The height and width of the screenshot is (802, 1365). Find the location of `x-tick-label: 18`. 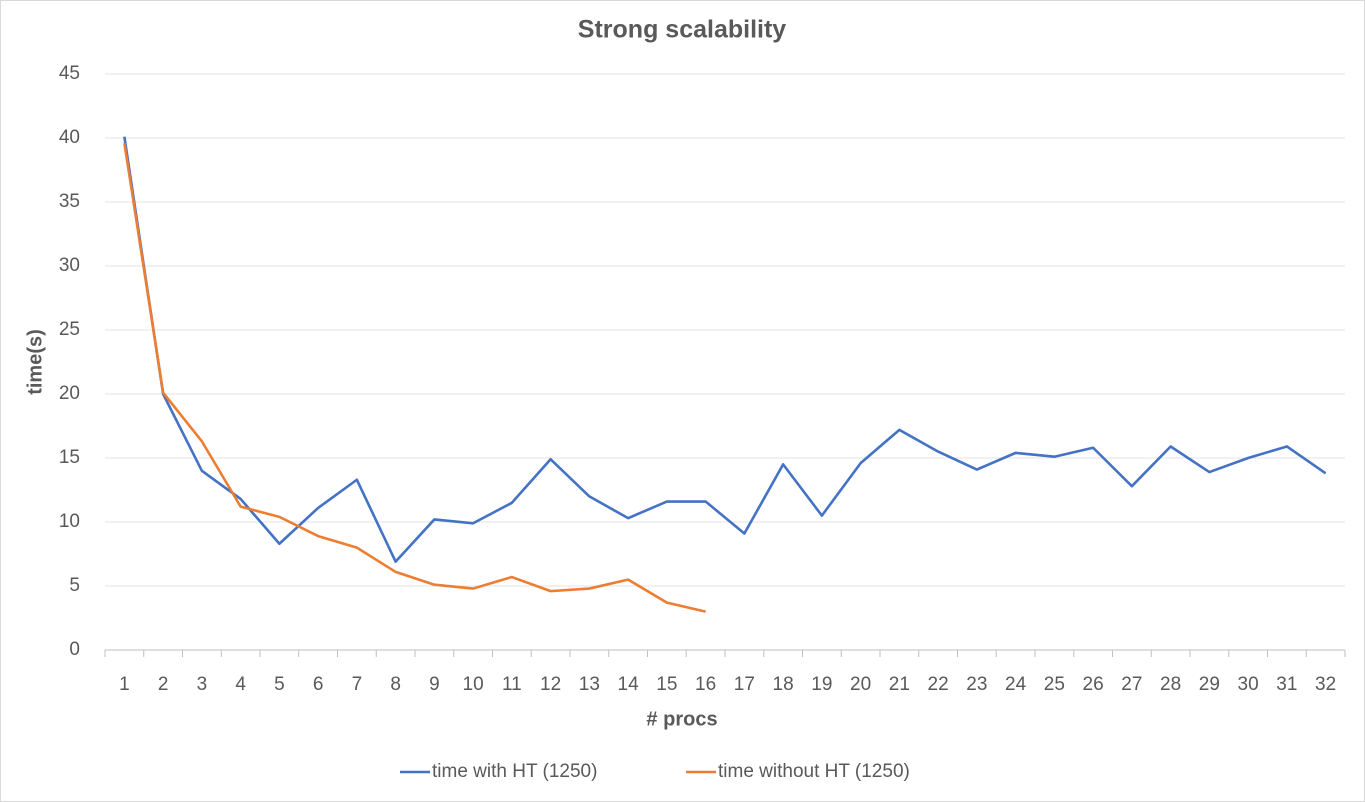

x-tick-label: 18 is located at coordinates (783, 684).